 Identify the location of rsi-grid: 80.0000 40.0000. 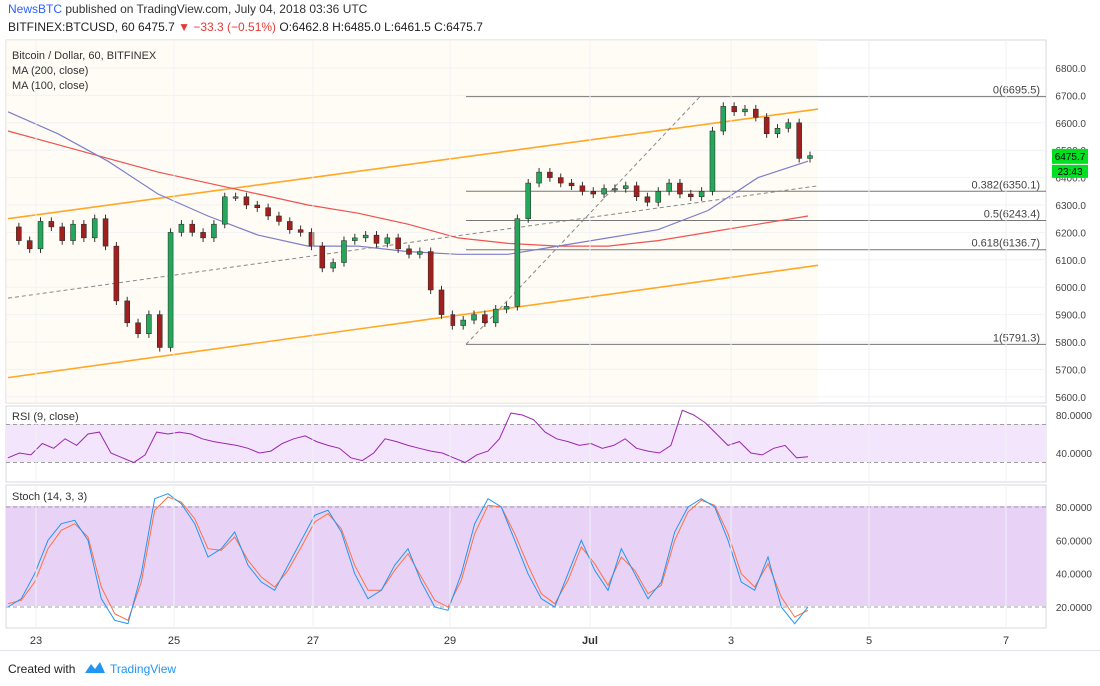
(549, 437).